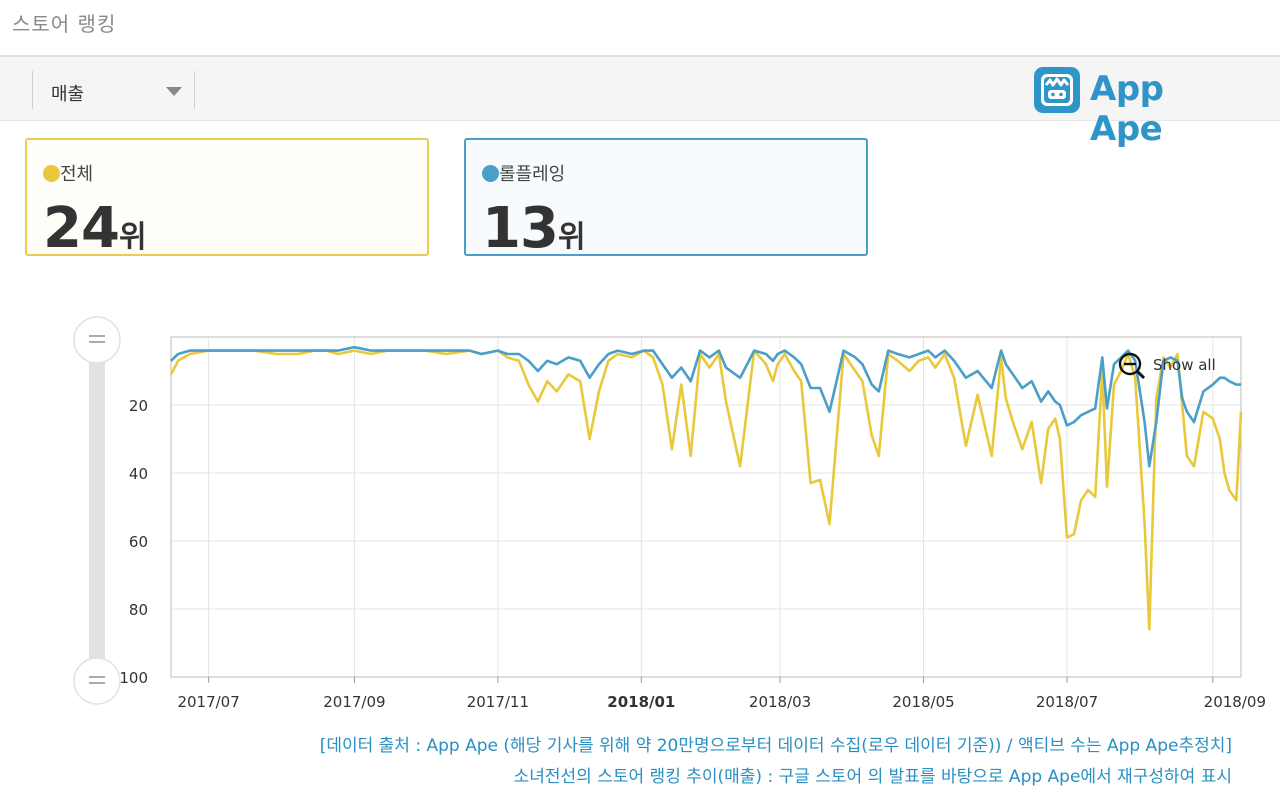 This screenshot has height=803, width=1280. Describe the element at coordinates (923, 702) in the screenshot. I see `x-tick-label: 2018/05` at that location.